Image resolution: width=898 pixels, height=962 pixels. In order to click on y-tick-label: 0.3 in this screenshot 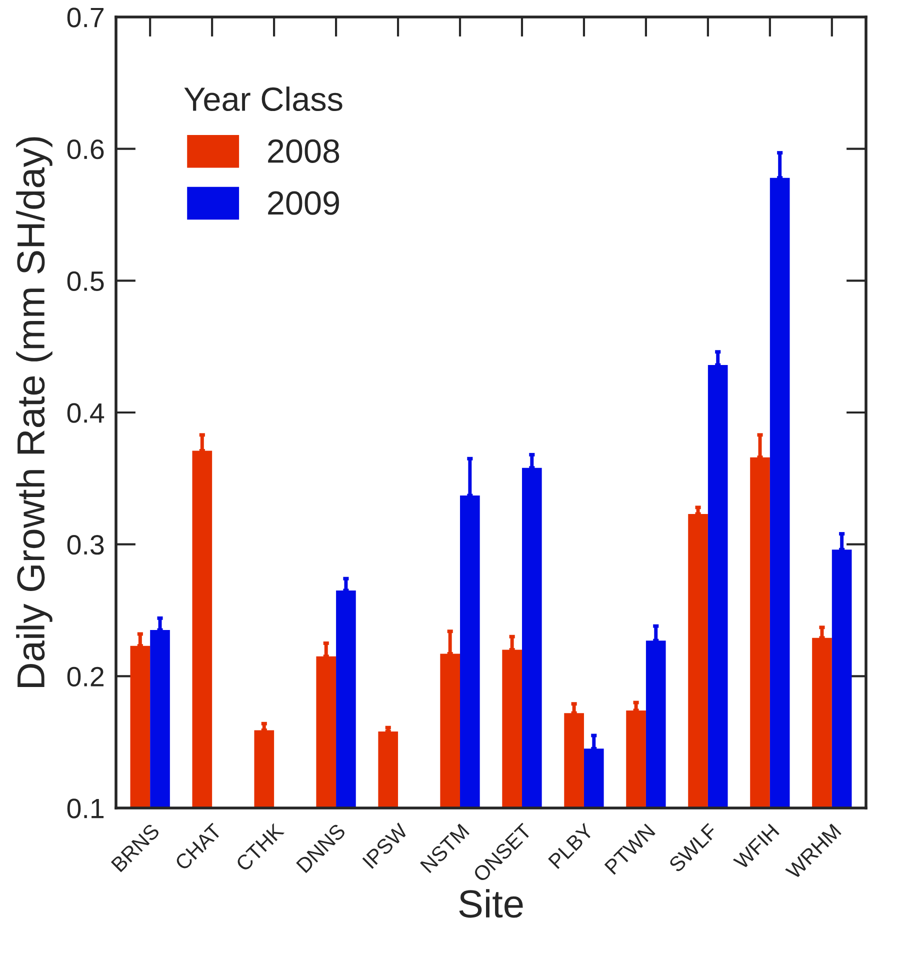, I will do `click(85, 545)`.